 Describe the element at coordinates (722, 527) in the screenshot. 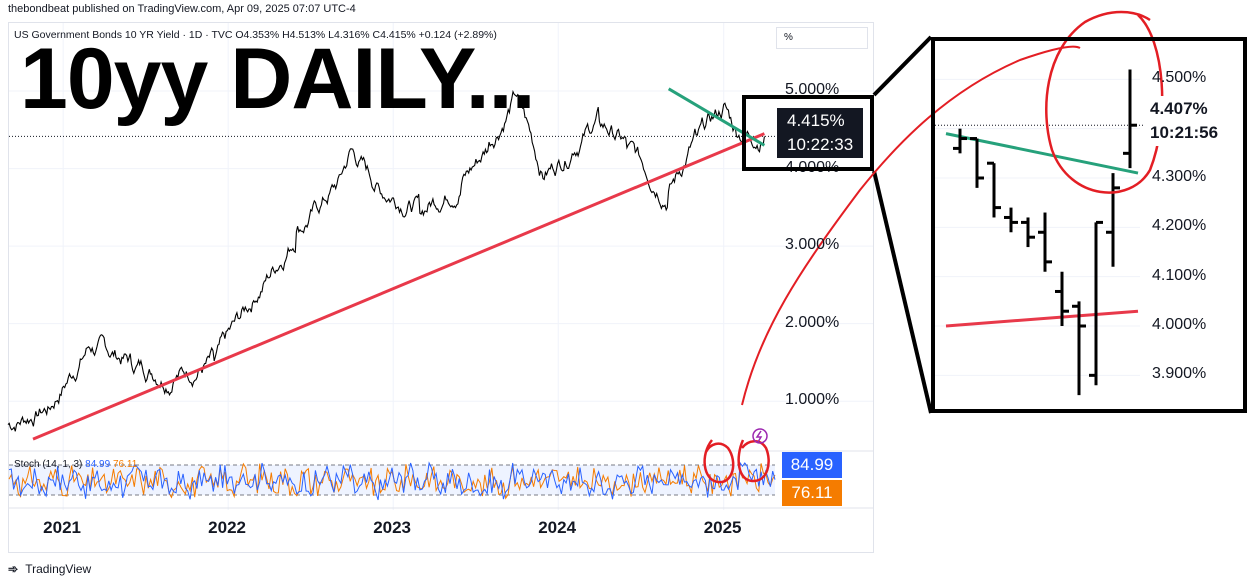

I see `x-tick-label: 2025` at that location.